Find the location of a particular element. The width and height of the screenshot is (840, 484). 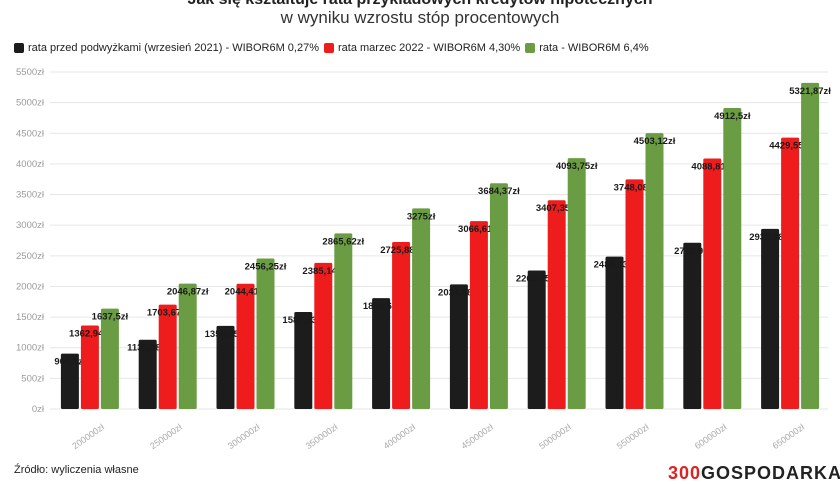

source-note: Źródło: wyliczenia własne is located at coordinates (76, 470).